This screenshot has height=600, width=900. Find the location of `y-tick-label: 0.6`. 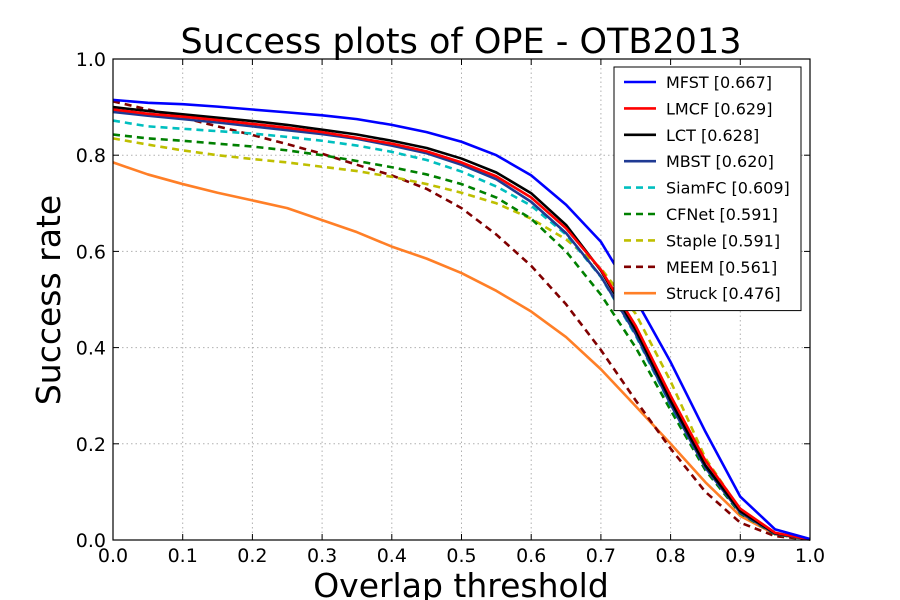

y-tick-label: 0.6 is located at coordinates (91, 252).